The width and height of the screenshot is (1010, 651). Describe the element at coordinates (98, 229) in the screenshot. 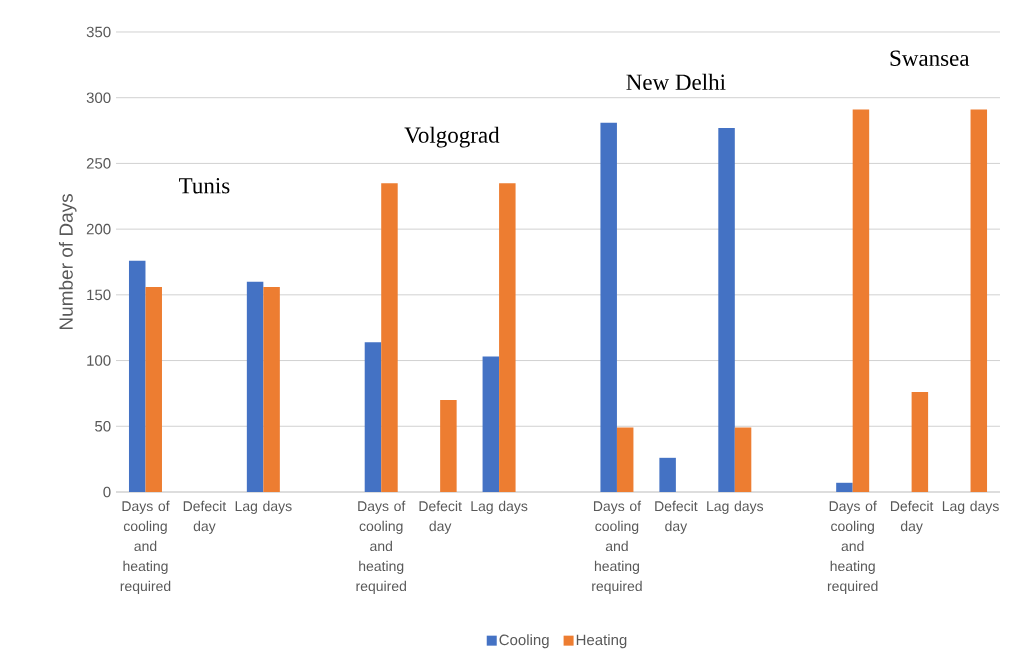

I see `y-tick-label: 200` at that location.